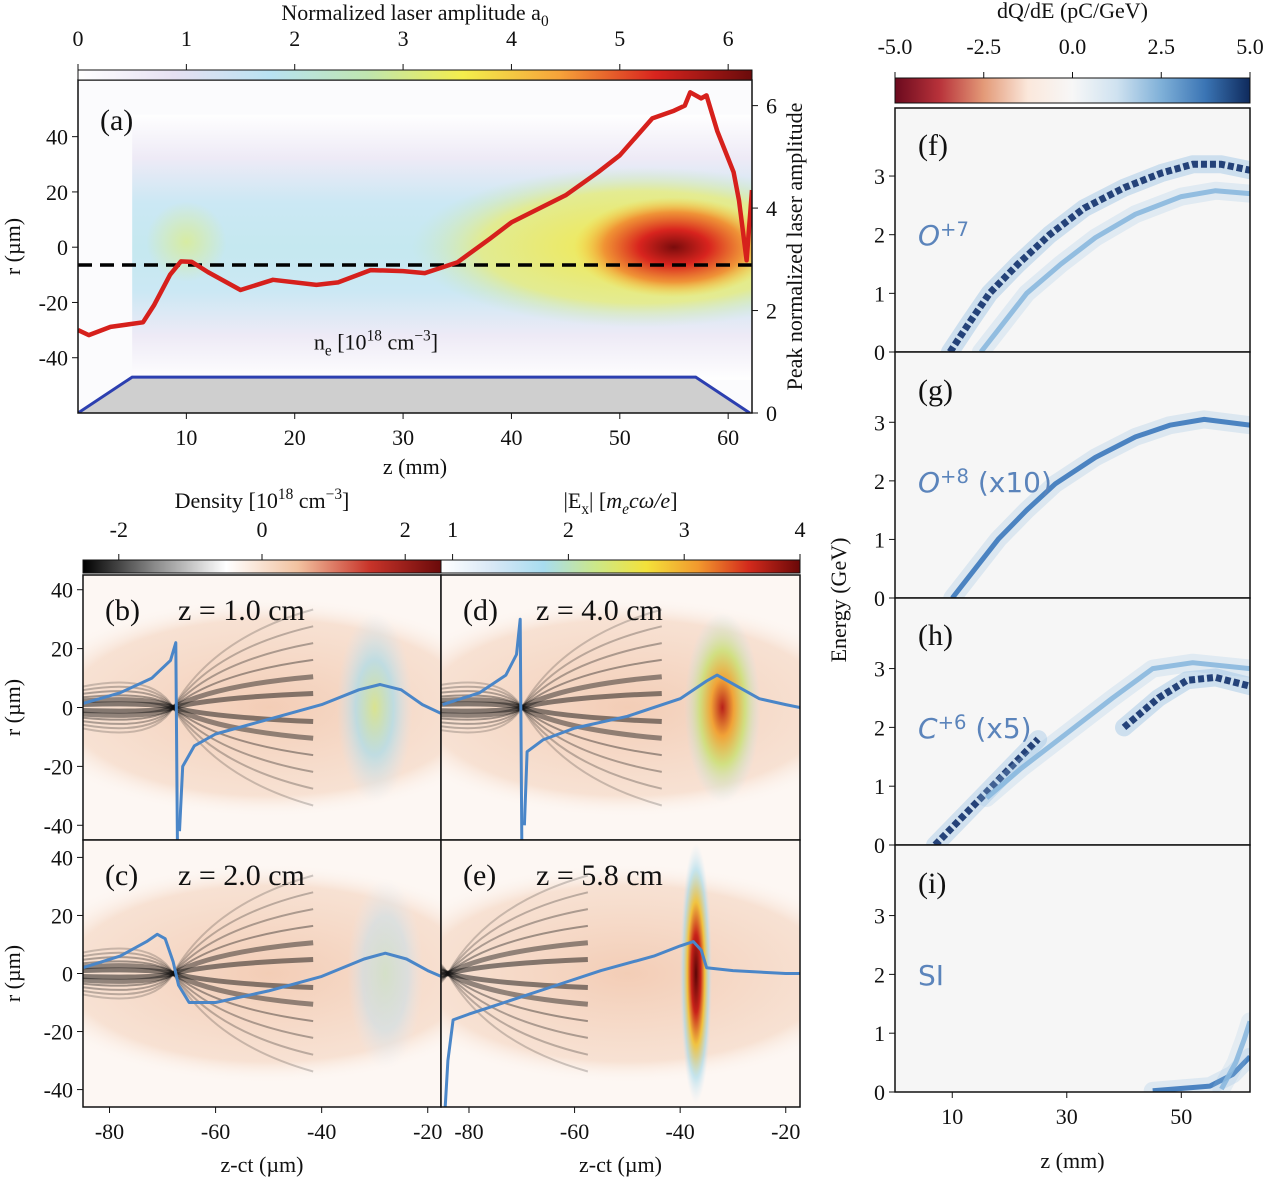  Describe the element at coordinates (262, 1164) in the screenshot. I see `x-axis-label-c: z-ct (µm)` at that location.